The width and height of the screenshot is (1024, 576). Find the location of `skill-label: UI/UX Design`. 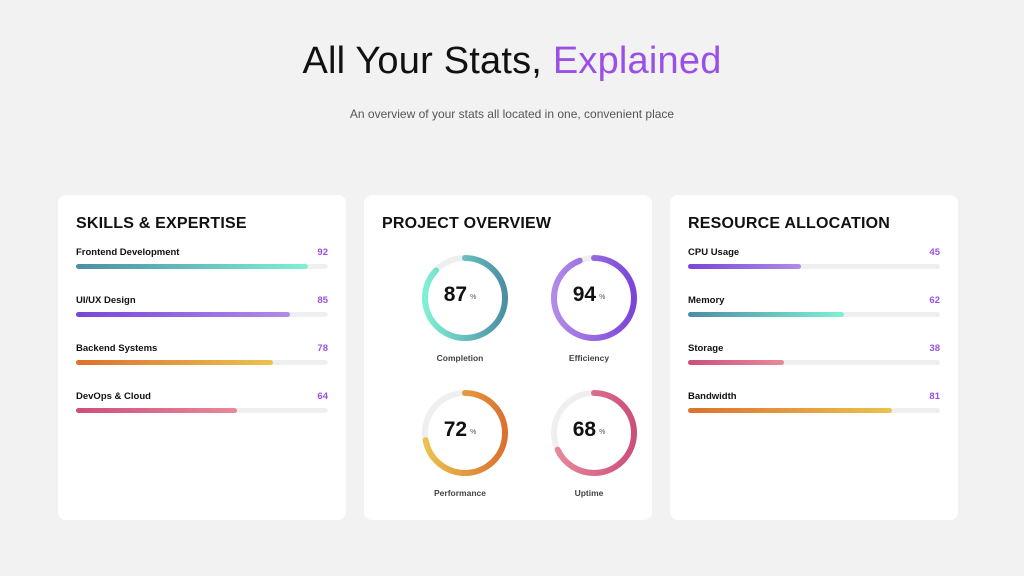

skill-label: UI/UX Design is located at coordinates (106, 300).